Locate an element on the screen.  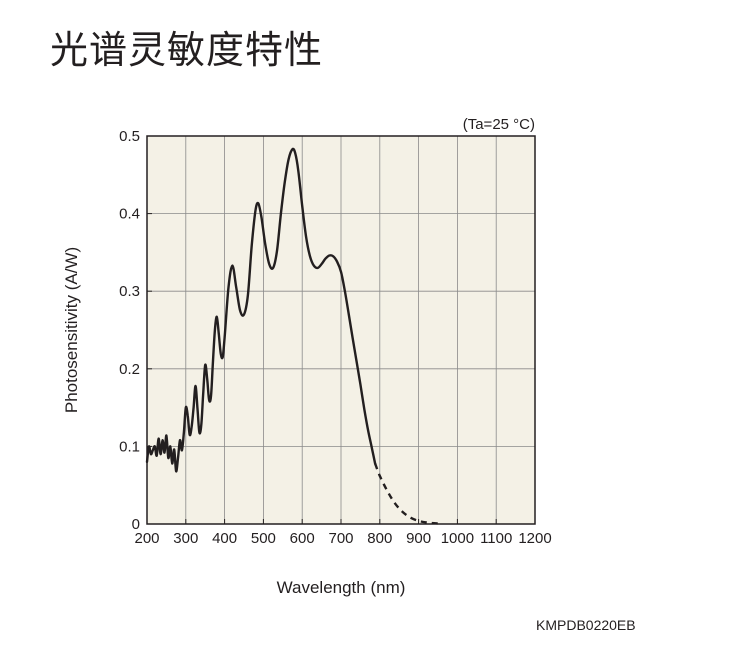
page-title: 光谱灵敏度特性 is located at coordinates (187, 50).